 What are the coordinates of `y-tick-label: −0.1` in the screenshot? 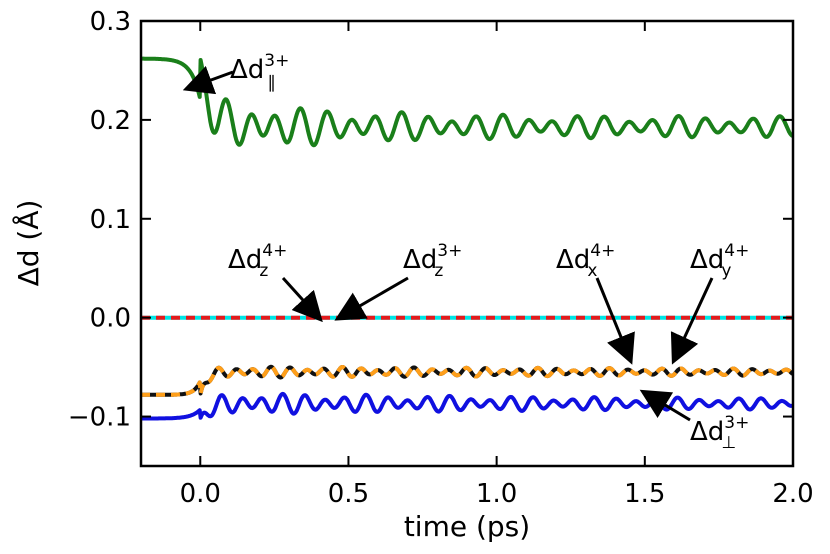 It's located at (99, 418).